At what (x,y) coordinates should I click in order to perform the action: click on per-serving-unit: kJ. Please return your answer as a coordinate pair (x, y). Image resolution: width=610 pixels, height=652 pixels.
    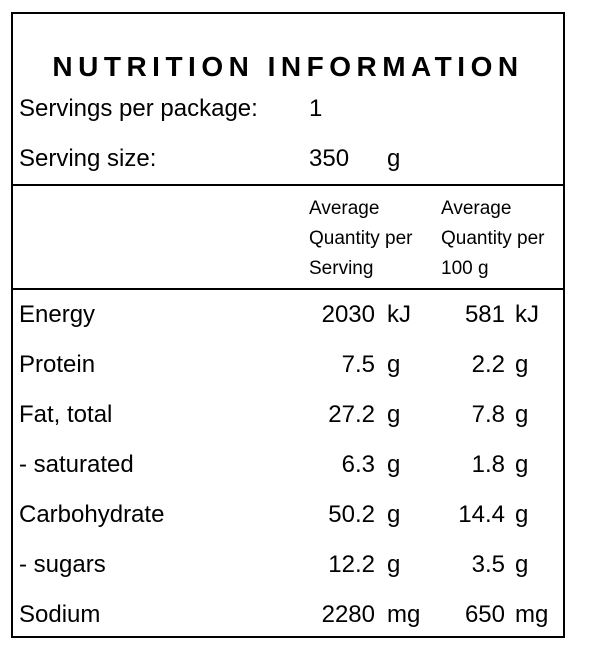
    Looking at the image, I should click on (399, 314).